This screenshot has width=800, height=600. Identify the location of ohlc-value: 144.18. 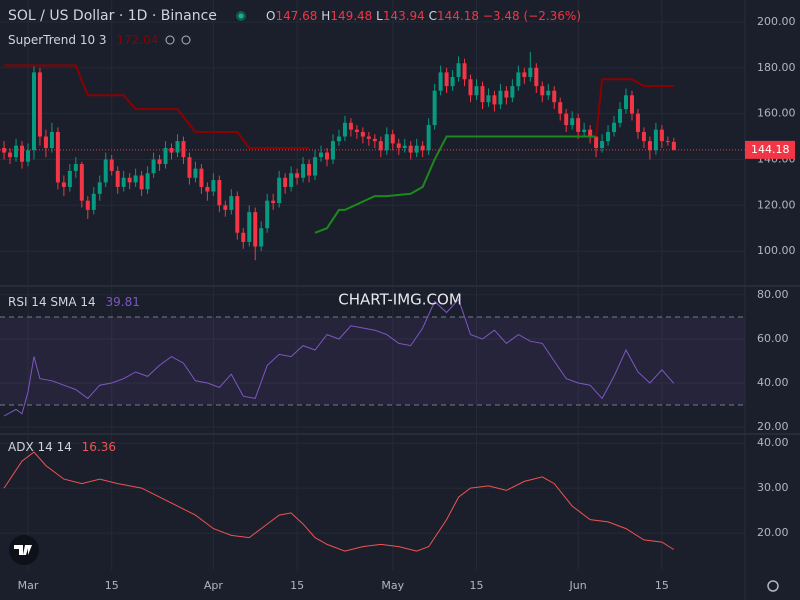
(458, 16).